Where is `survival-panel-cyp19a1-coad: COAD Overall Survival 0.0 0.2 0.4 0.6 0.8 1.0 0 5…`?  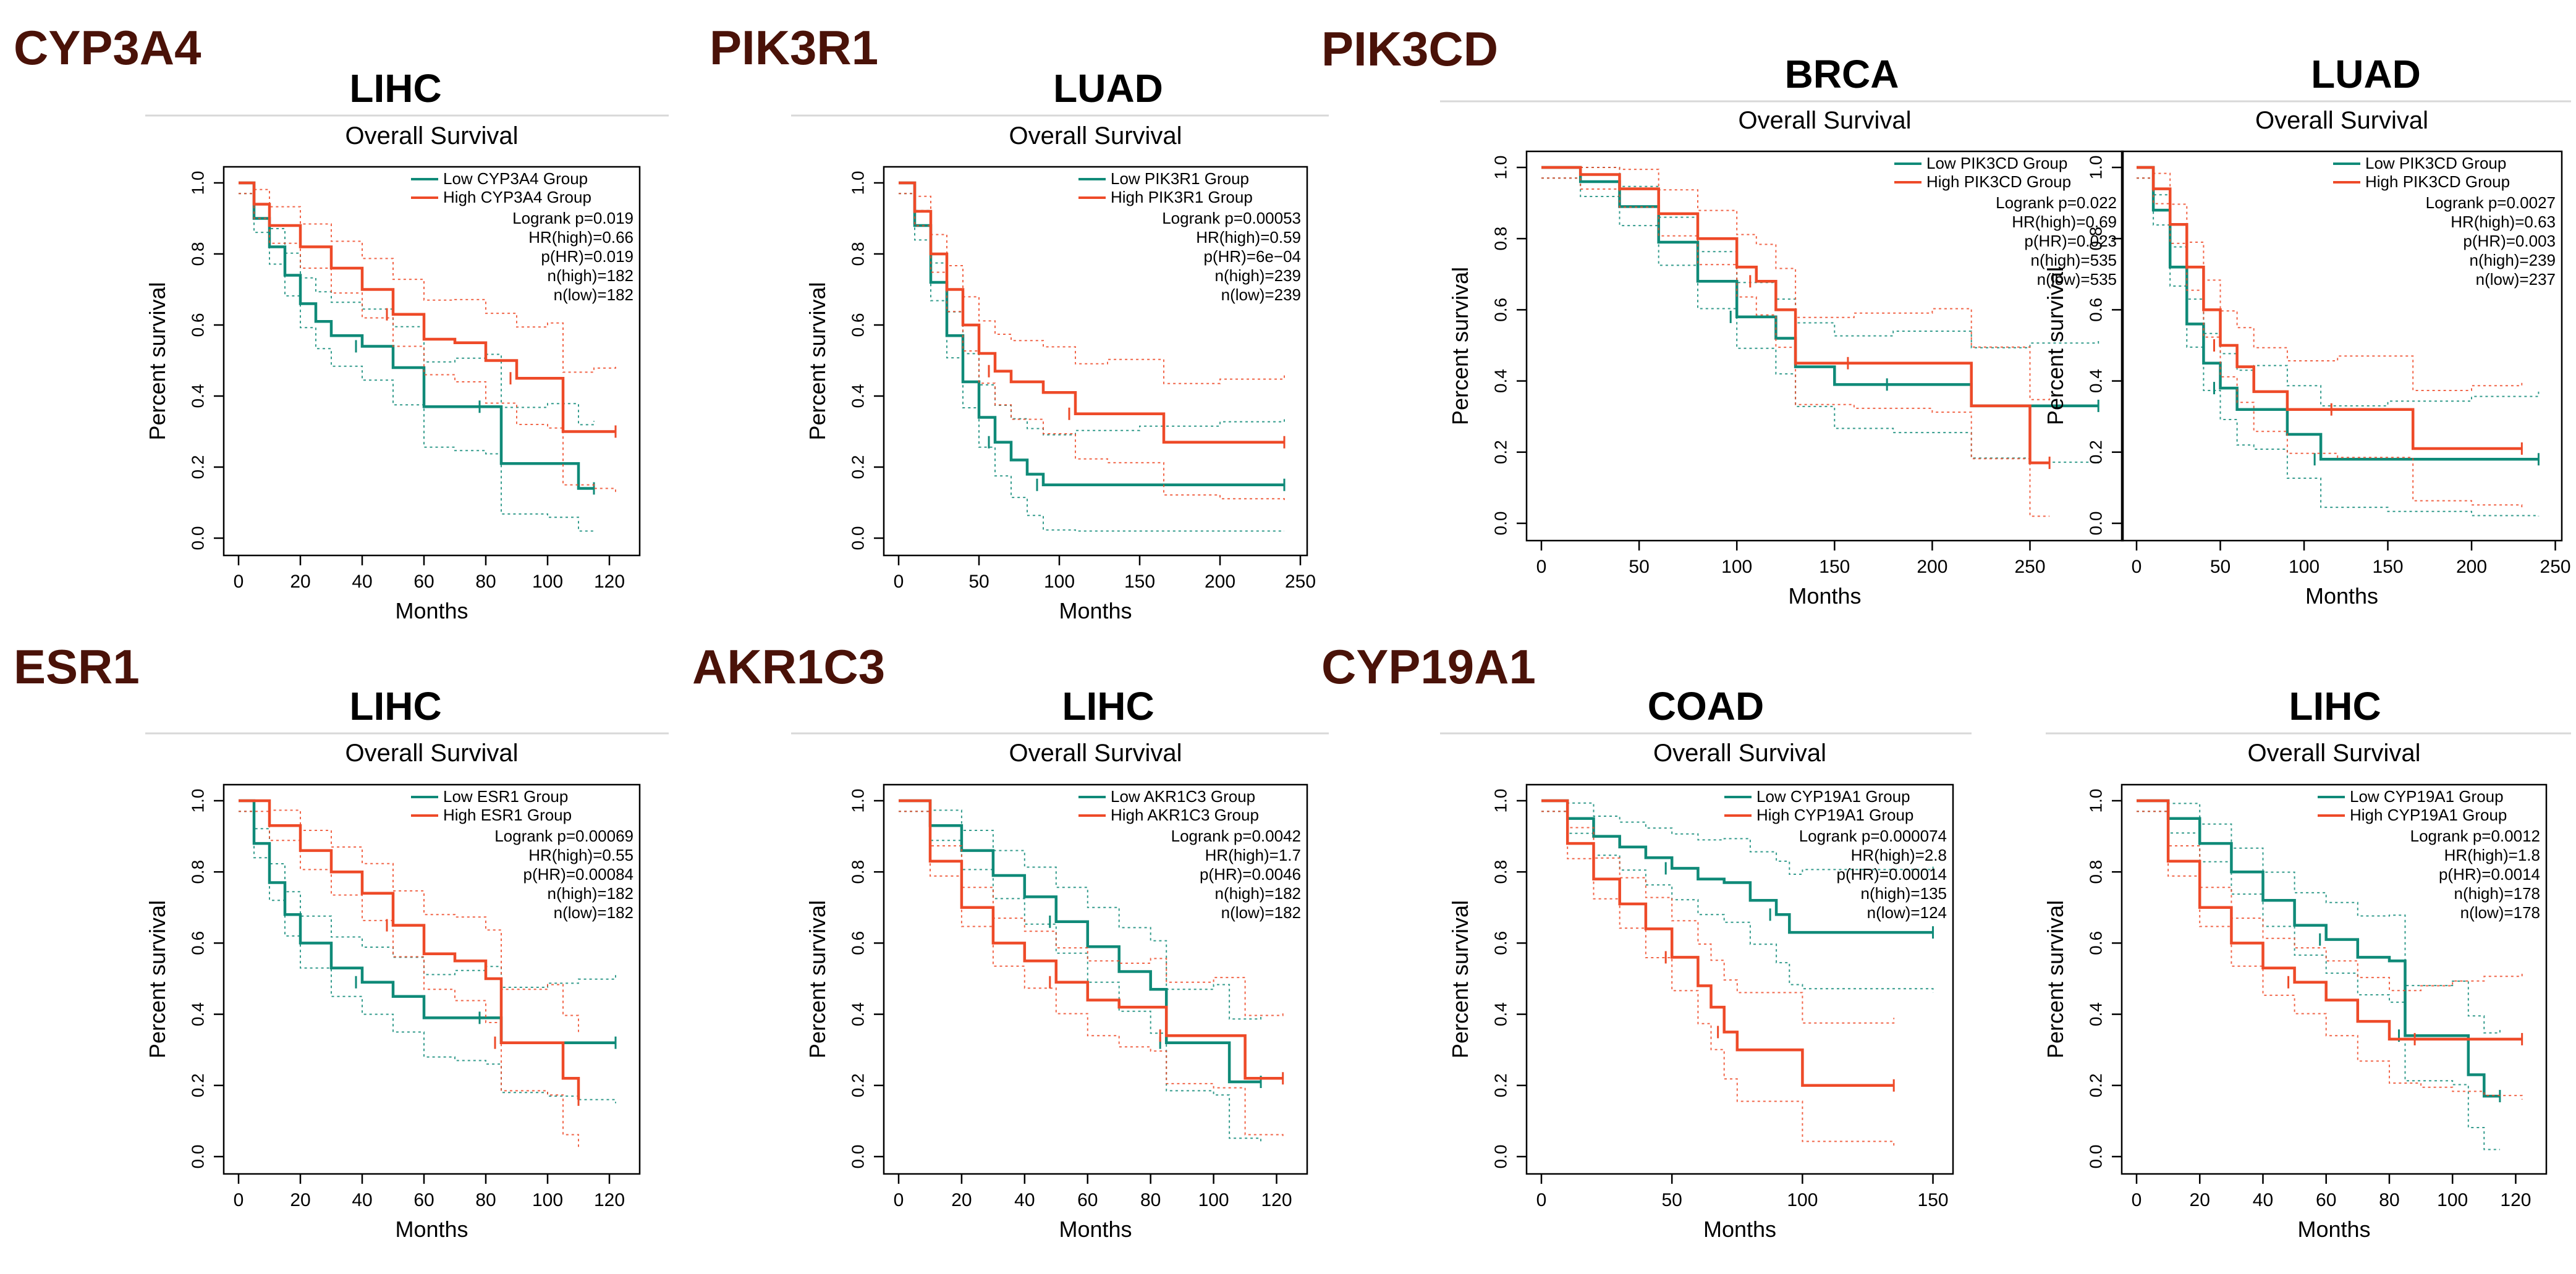 survival-panel-cyp19a1-coad: COAD Overall Survival 0.0 0.2 0.4 0.6 0.8 1.0 0 5… is located at coordinates (1706, 963).